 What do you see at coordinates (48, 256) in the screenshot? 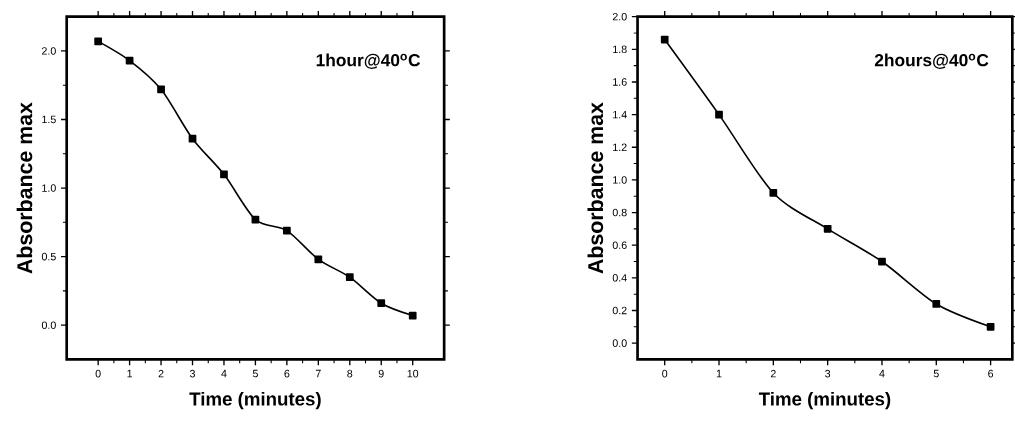
I see `y-tick-label: 0.5` at bounding box center [48, 256].